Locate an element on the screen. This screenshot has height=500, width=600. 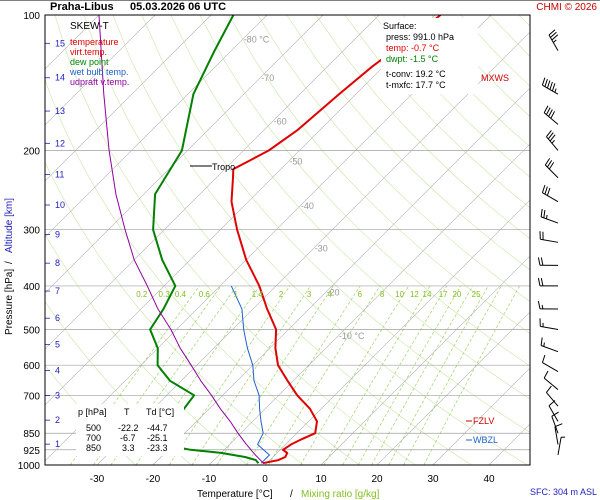
altitude-tick-label: 15 is located at coordinates (60, 43).